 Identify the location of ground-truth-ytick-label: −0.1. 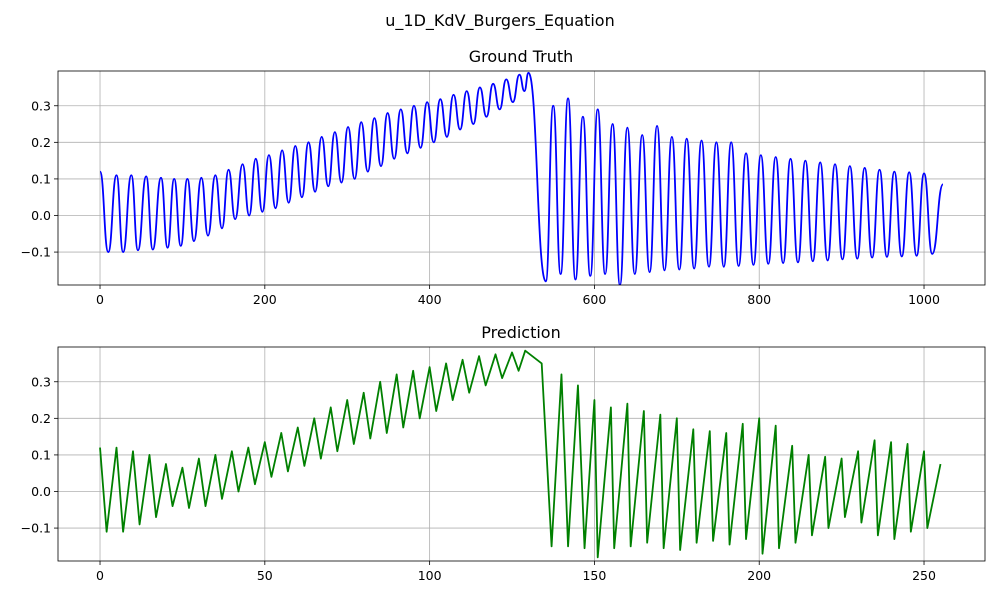
(36, 252).